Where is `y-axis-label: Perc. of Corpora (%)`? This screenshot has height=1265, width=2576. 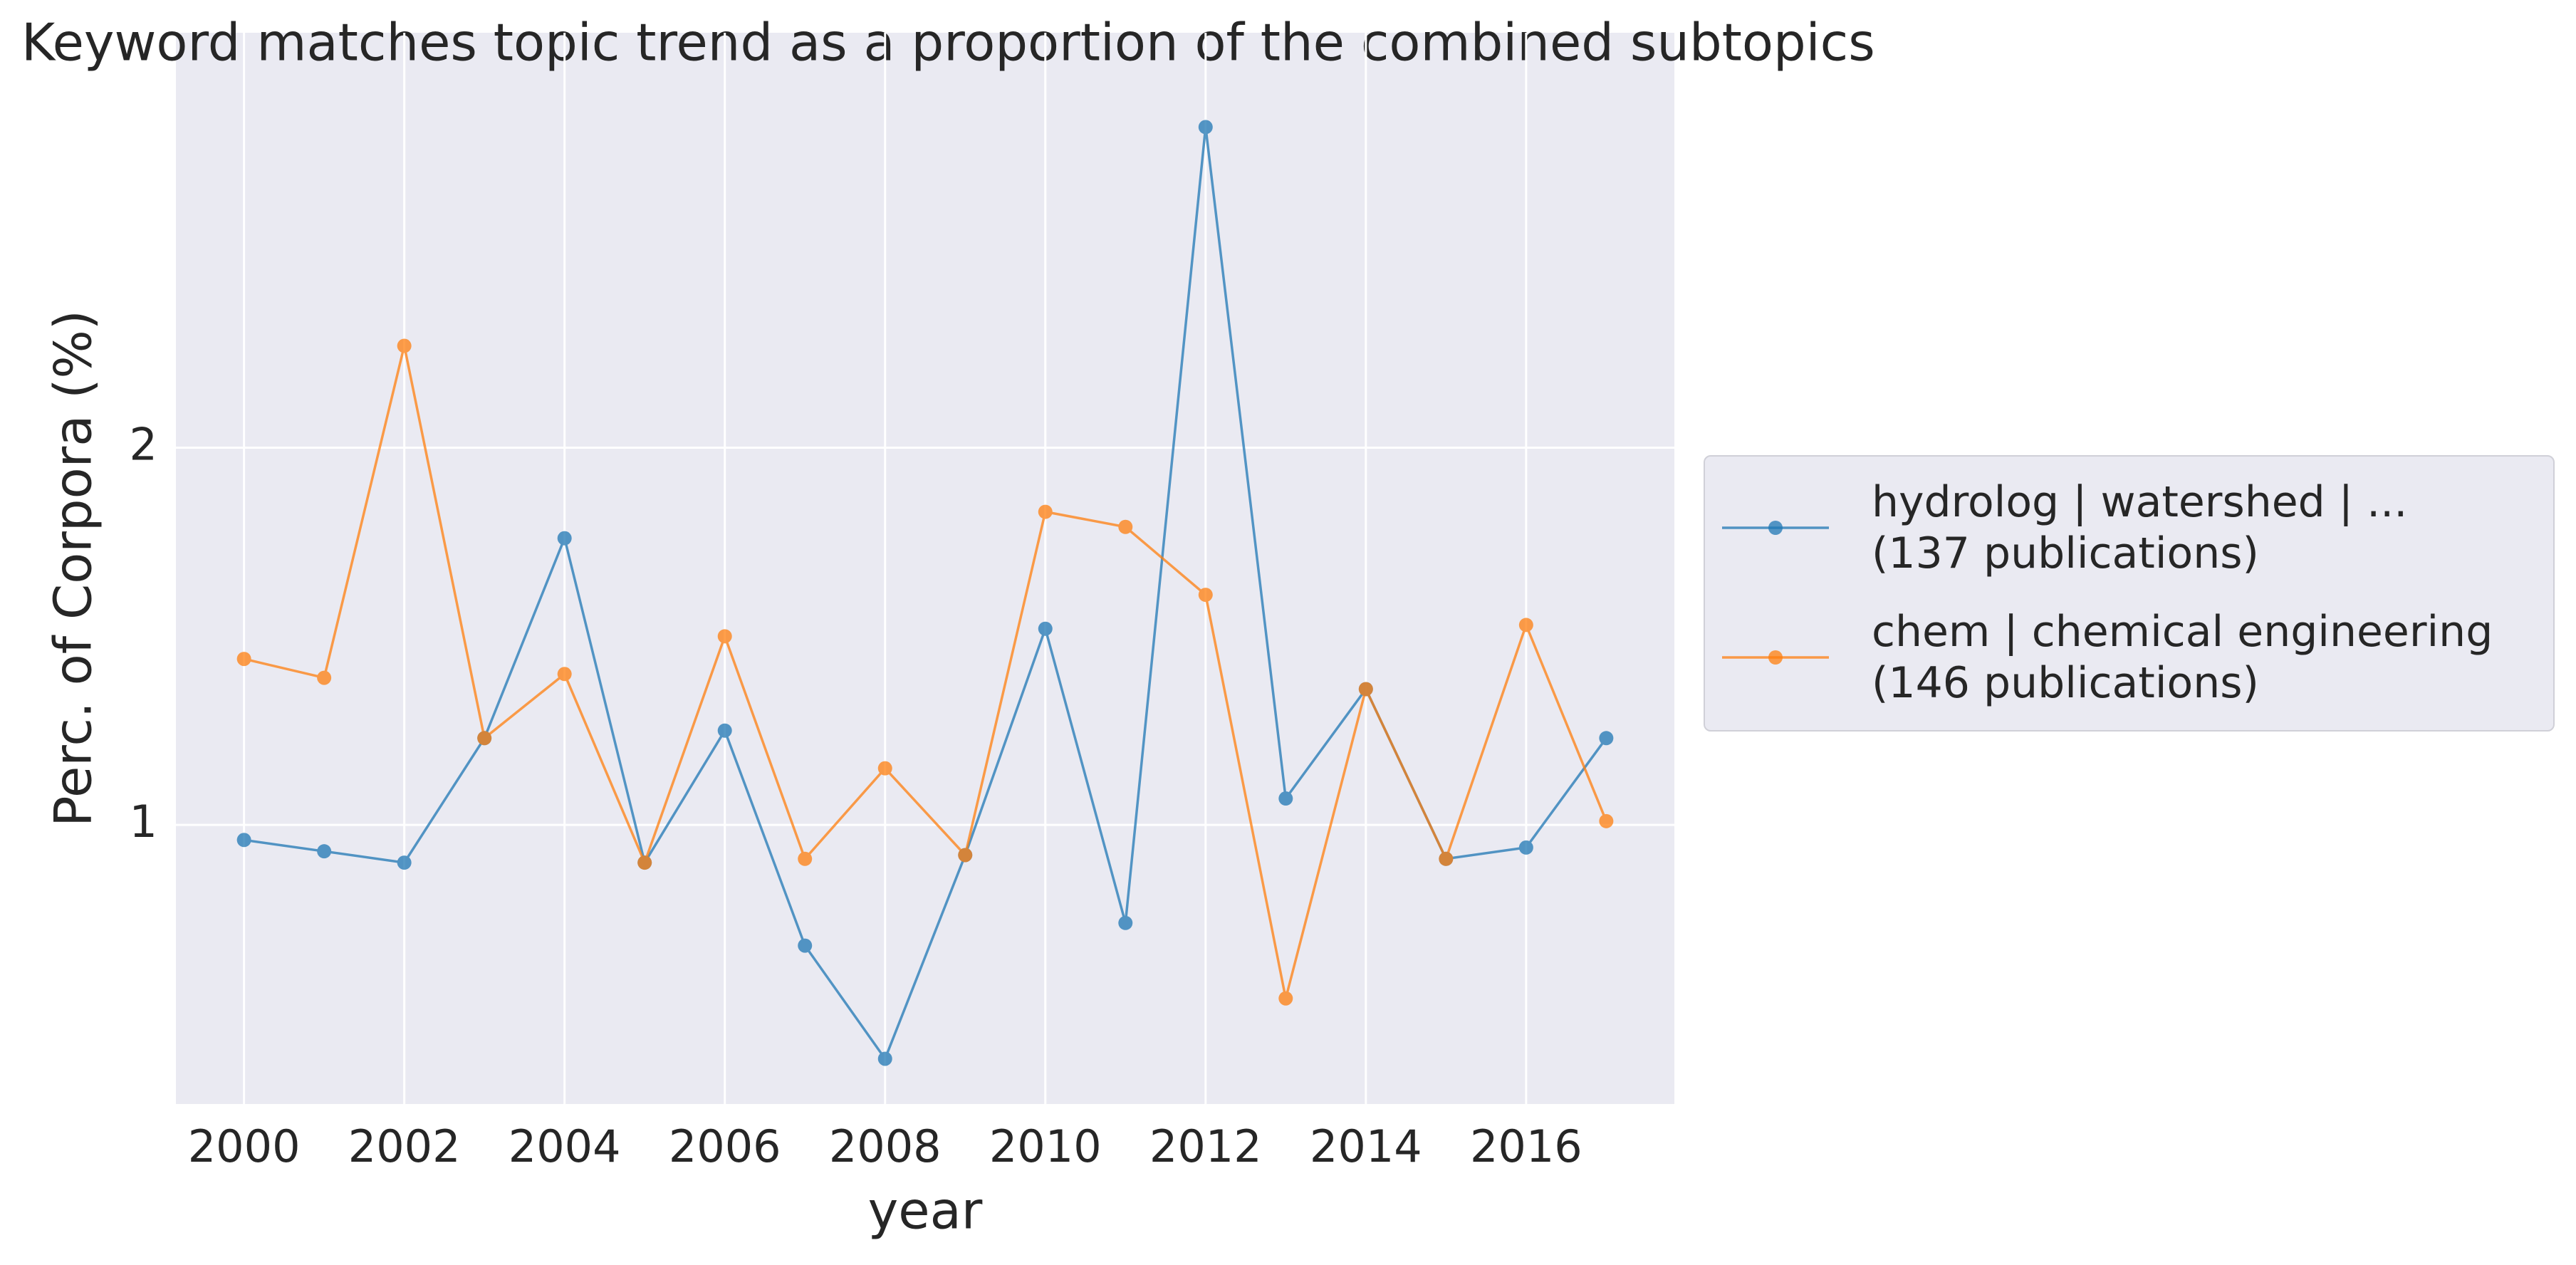
y-axis-label: Perc. of Corpora (%) is located at coordinates (73, 568).